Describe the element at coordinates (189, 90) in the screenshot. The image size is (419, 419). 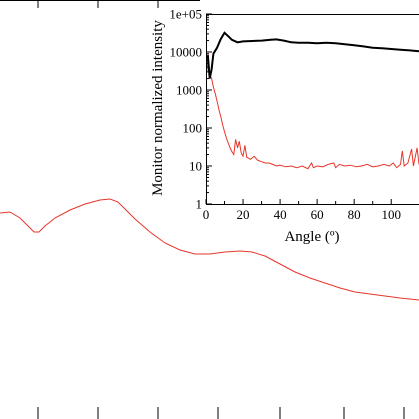
I see `inset-ytick-label-3: 1000` at that location.